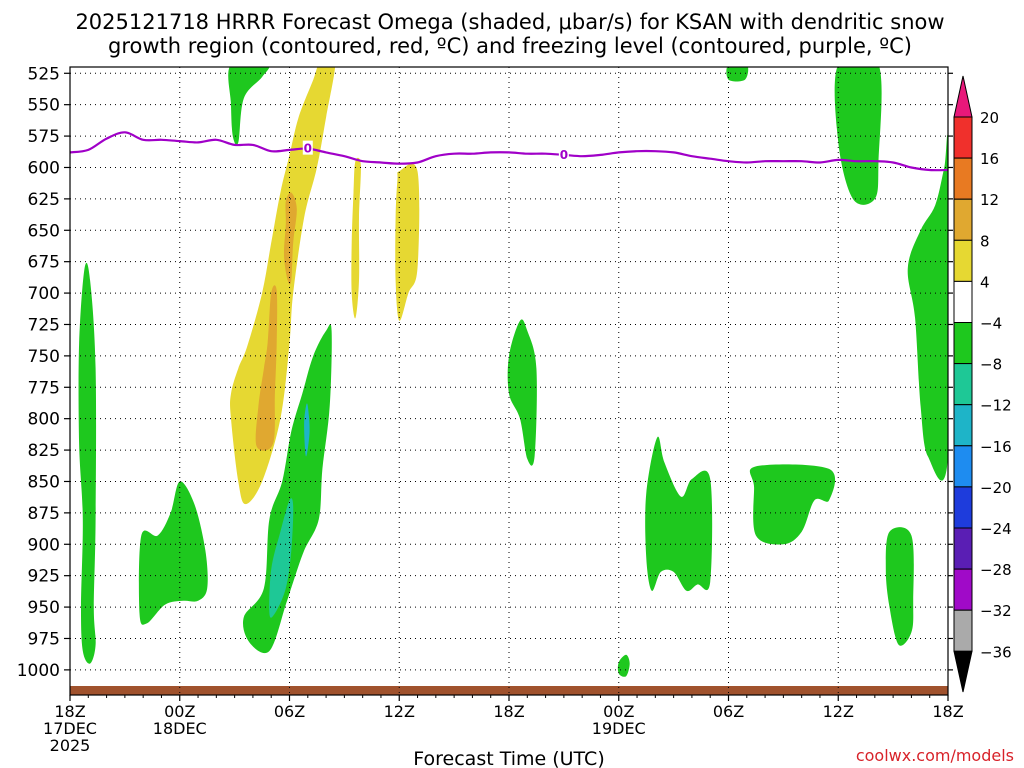 The width and height of the screenshot is (1024, 768). What do you see at coordinates (180, 728) in the screenshot?
I see `x-tick-label-6-1: 18DEC` at bounding box center [180, 728].